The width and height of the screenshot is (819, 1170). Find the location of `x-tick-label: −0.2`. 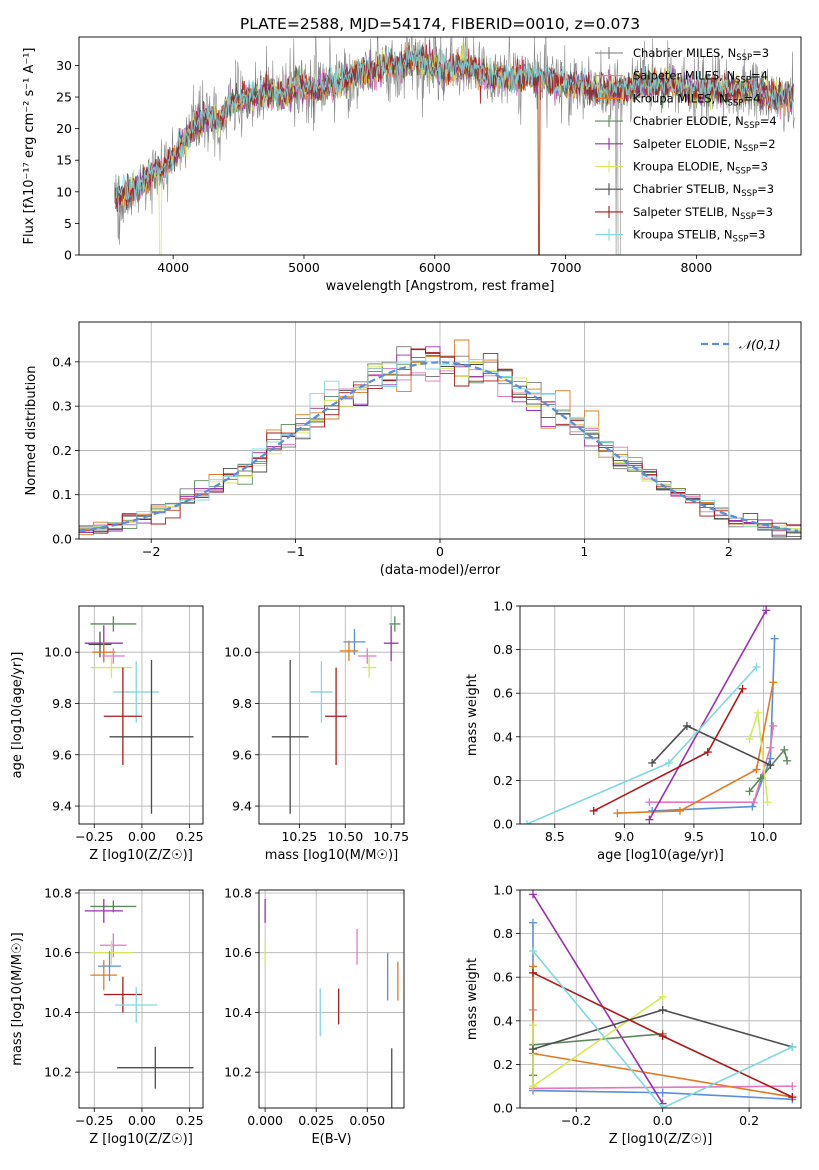

x-tick-label: −0.2 is located at coordinates (576, 1120).